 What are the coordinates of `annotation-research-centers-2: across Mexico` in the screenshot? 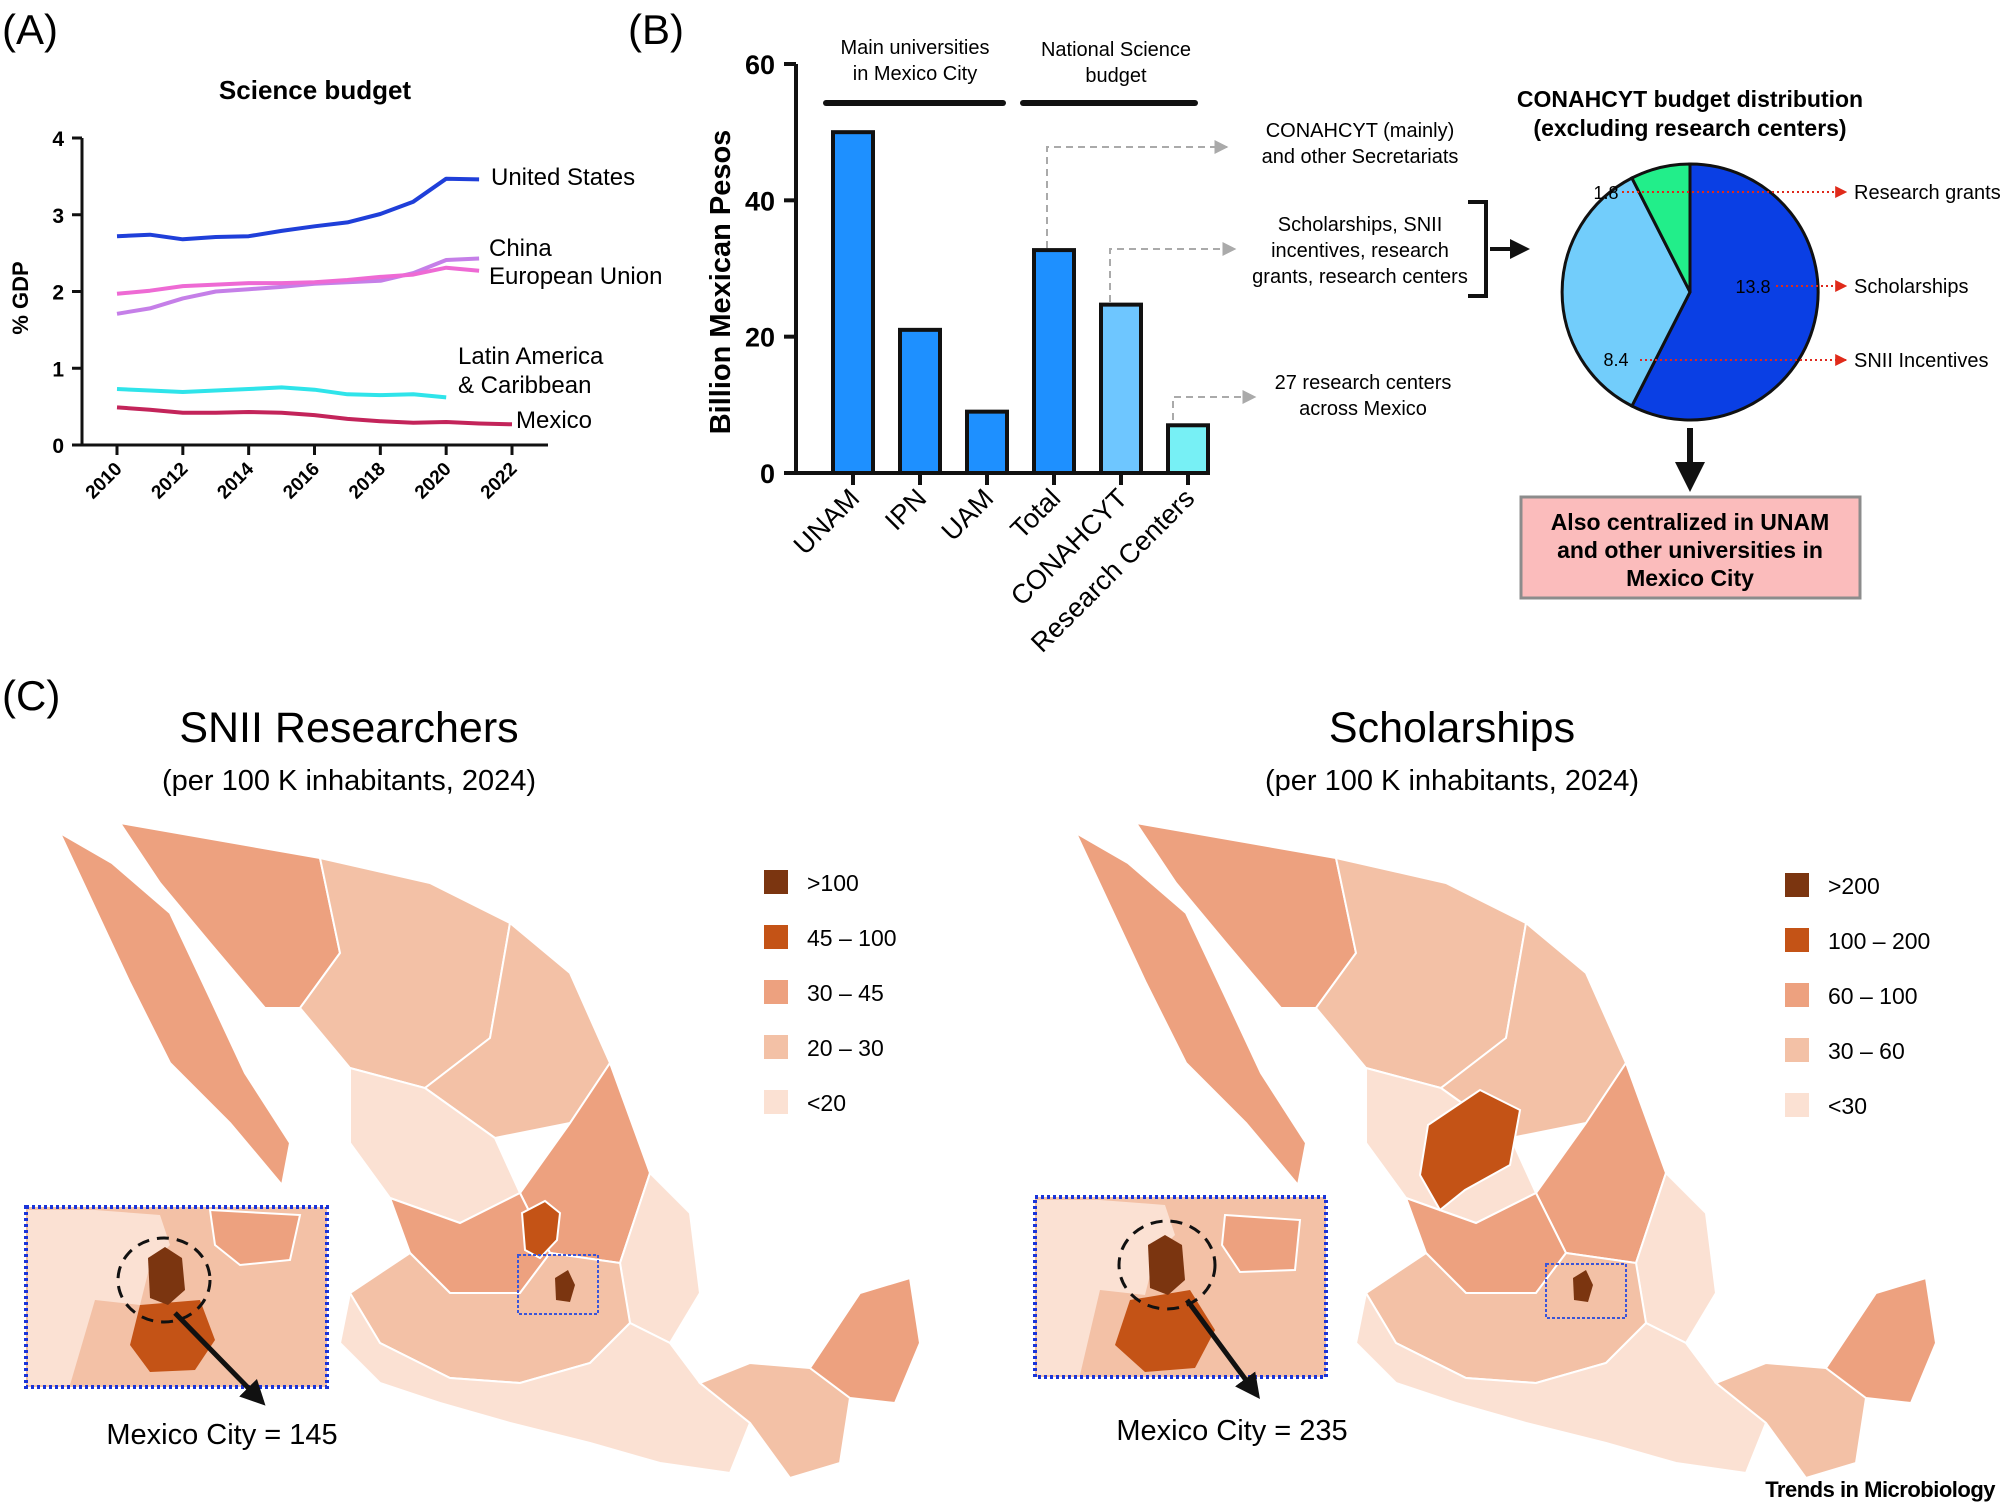 It's located at (1363, 409).